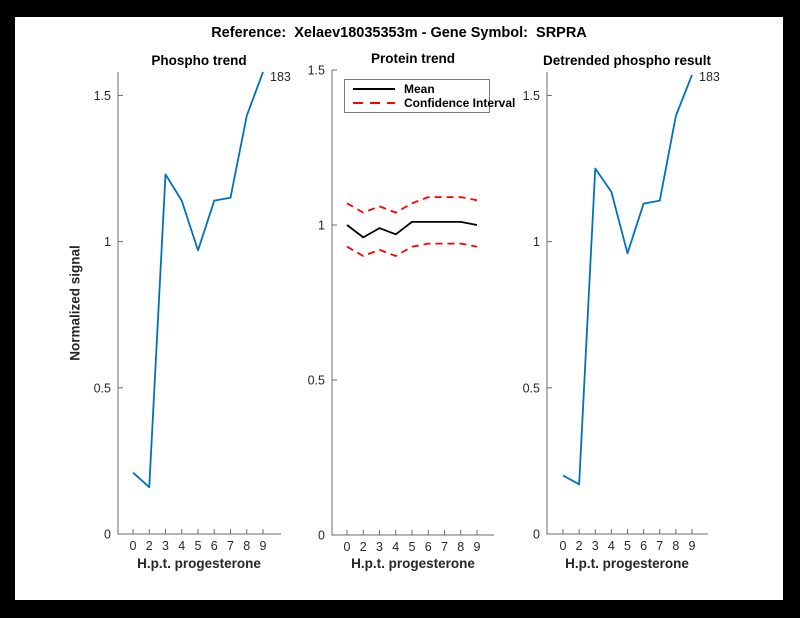  What do you see at coordinates (413, 58) in the screenshot?
I see `subplot-title-protein-trend: Protein trend` at bounding box center [413, 58].